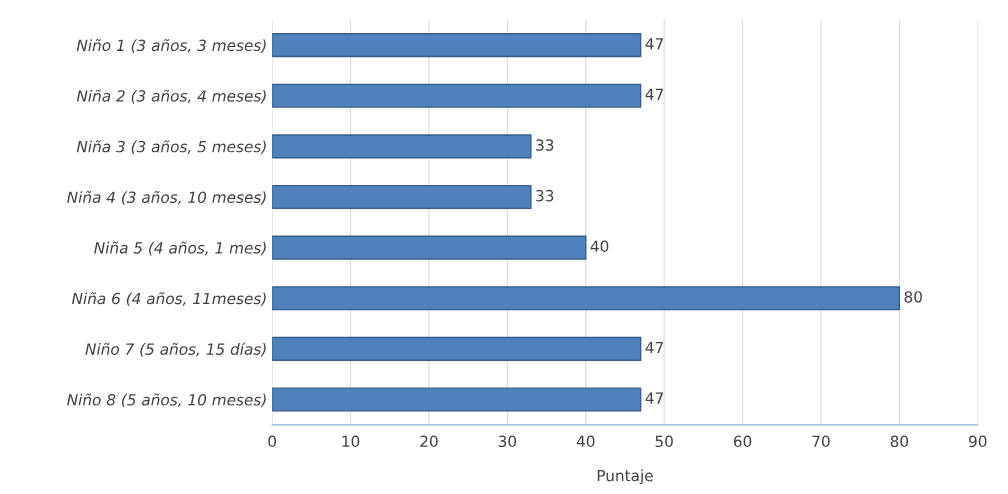  What do you see at coordinates (507, 441) in the screenshot?
I see `x-tick-label: 30` at bounding box center [507, 441].